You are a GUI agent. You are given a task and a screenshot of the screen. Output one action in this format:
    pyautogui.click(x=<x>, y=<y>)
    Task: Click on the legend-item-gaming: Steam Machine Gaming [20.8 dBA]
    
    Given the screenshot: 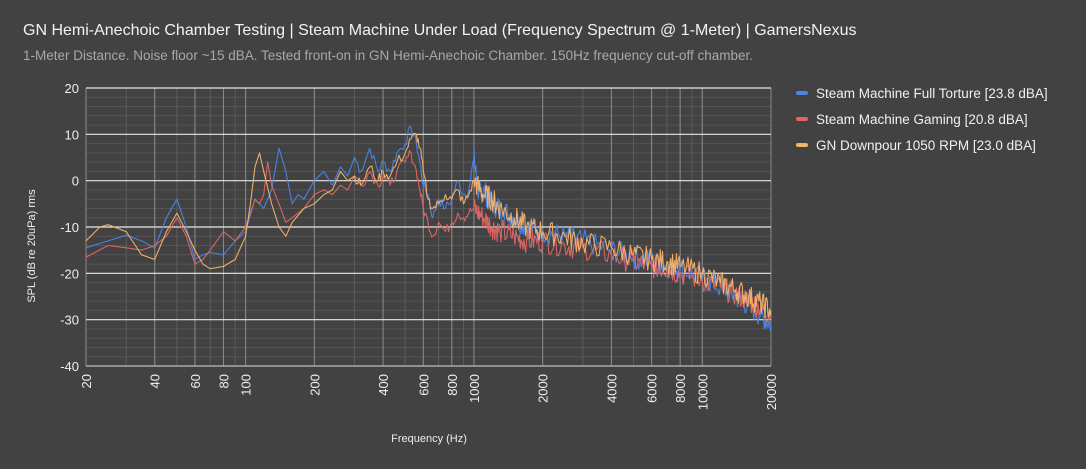 What is the action you would take?
    pyautogui.click(x=922, y=119)
    